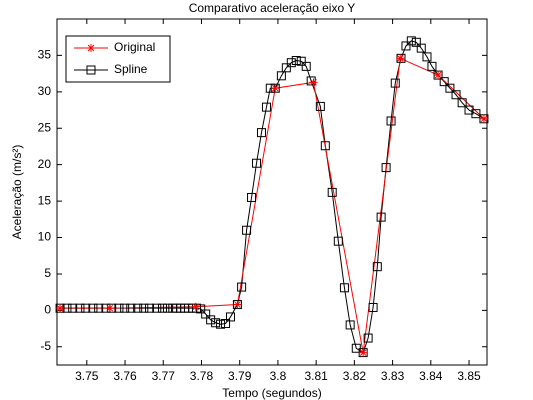  What do you see at coordinates (316, 376) in the screenshot?
I see `x-tick-label: 3.81` at bounding box center [316, 376].